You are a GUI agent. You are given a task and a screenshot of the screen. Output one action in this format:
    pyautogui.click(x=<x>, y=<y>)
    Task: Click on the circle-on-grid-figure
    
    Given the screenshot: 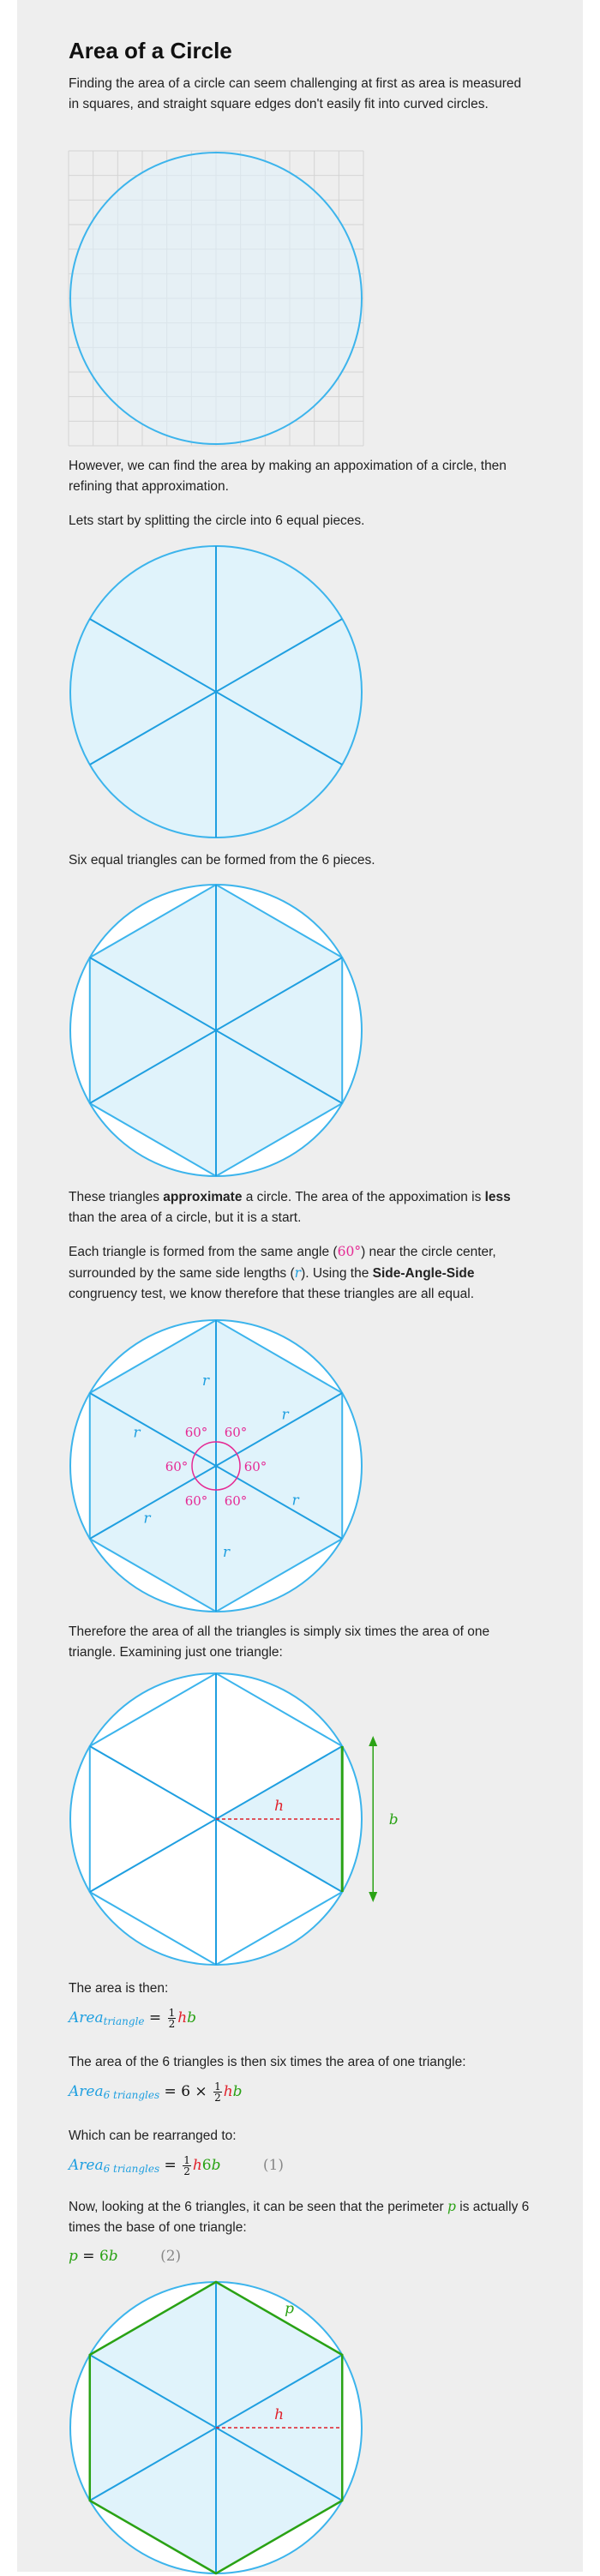 What is the action you would take?
    pyautogui.click(x=216, y=298)
    